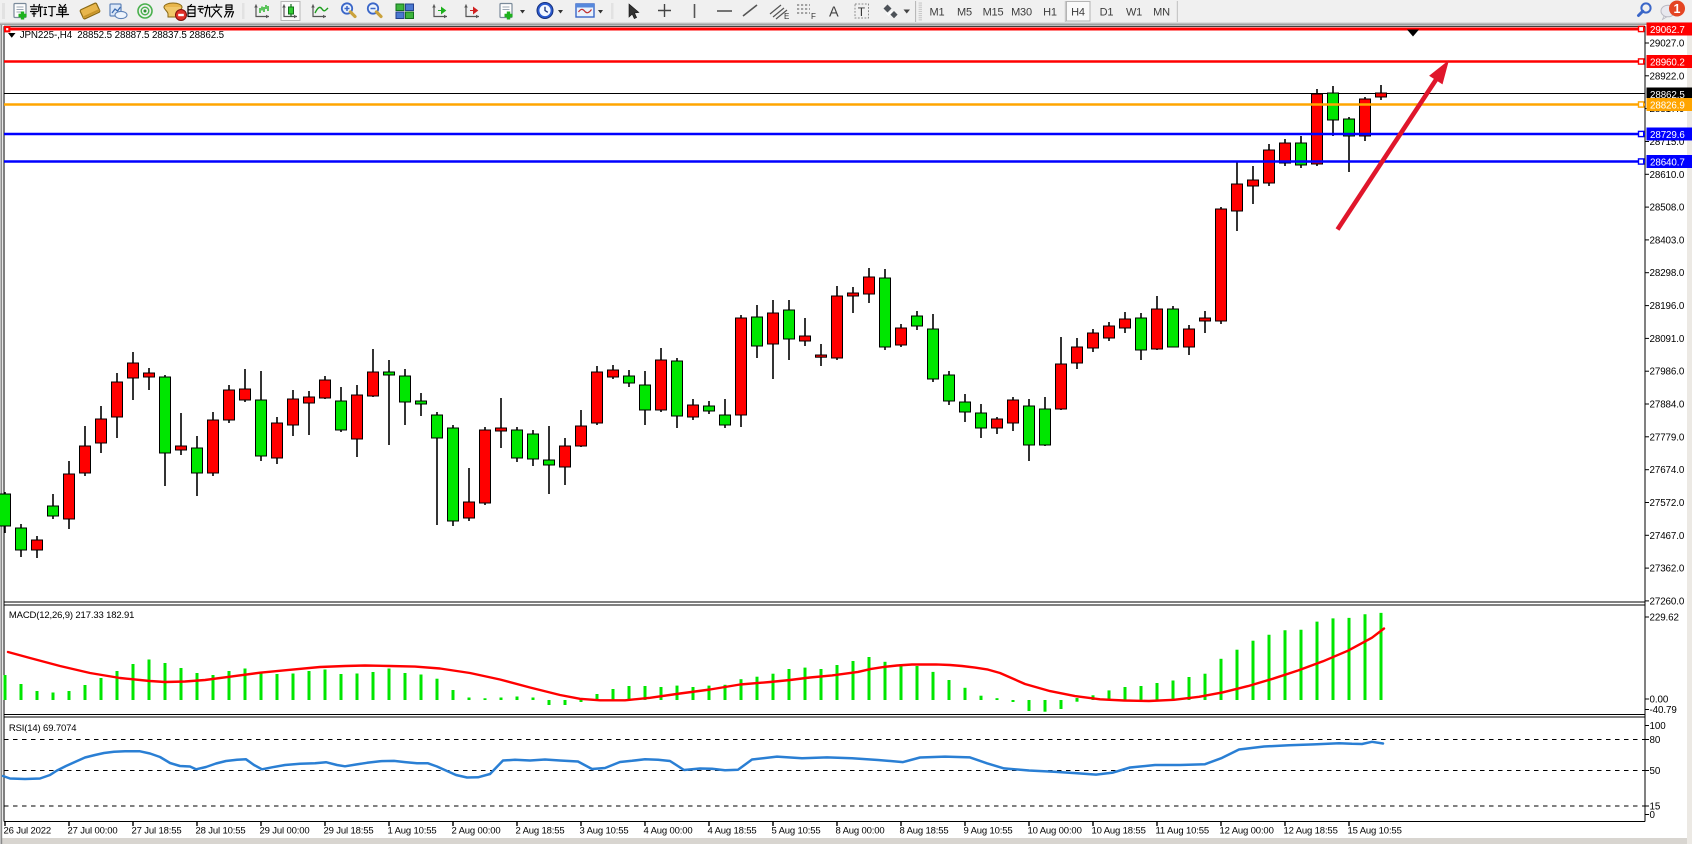  I want to click on svg-text: M5, so click(964, 12).